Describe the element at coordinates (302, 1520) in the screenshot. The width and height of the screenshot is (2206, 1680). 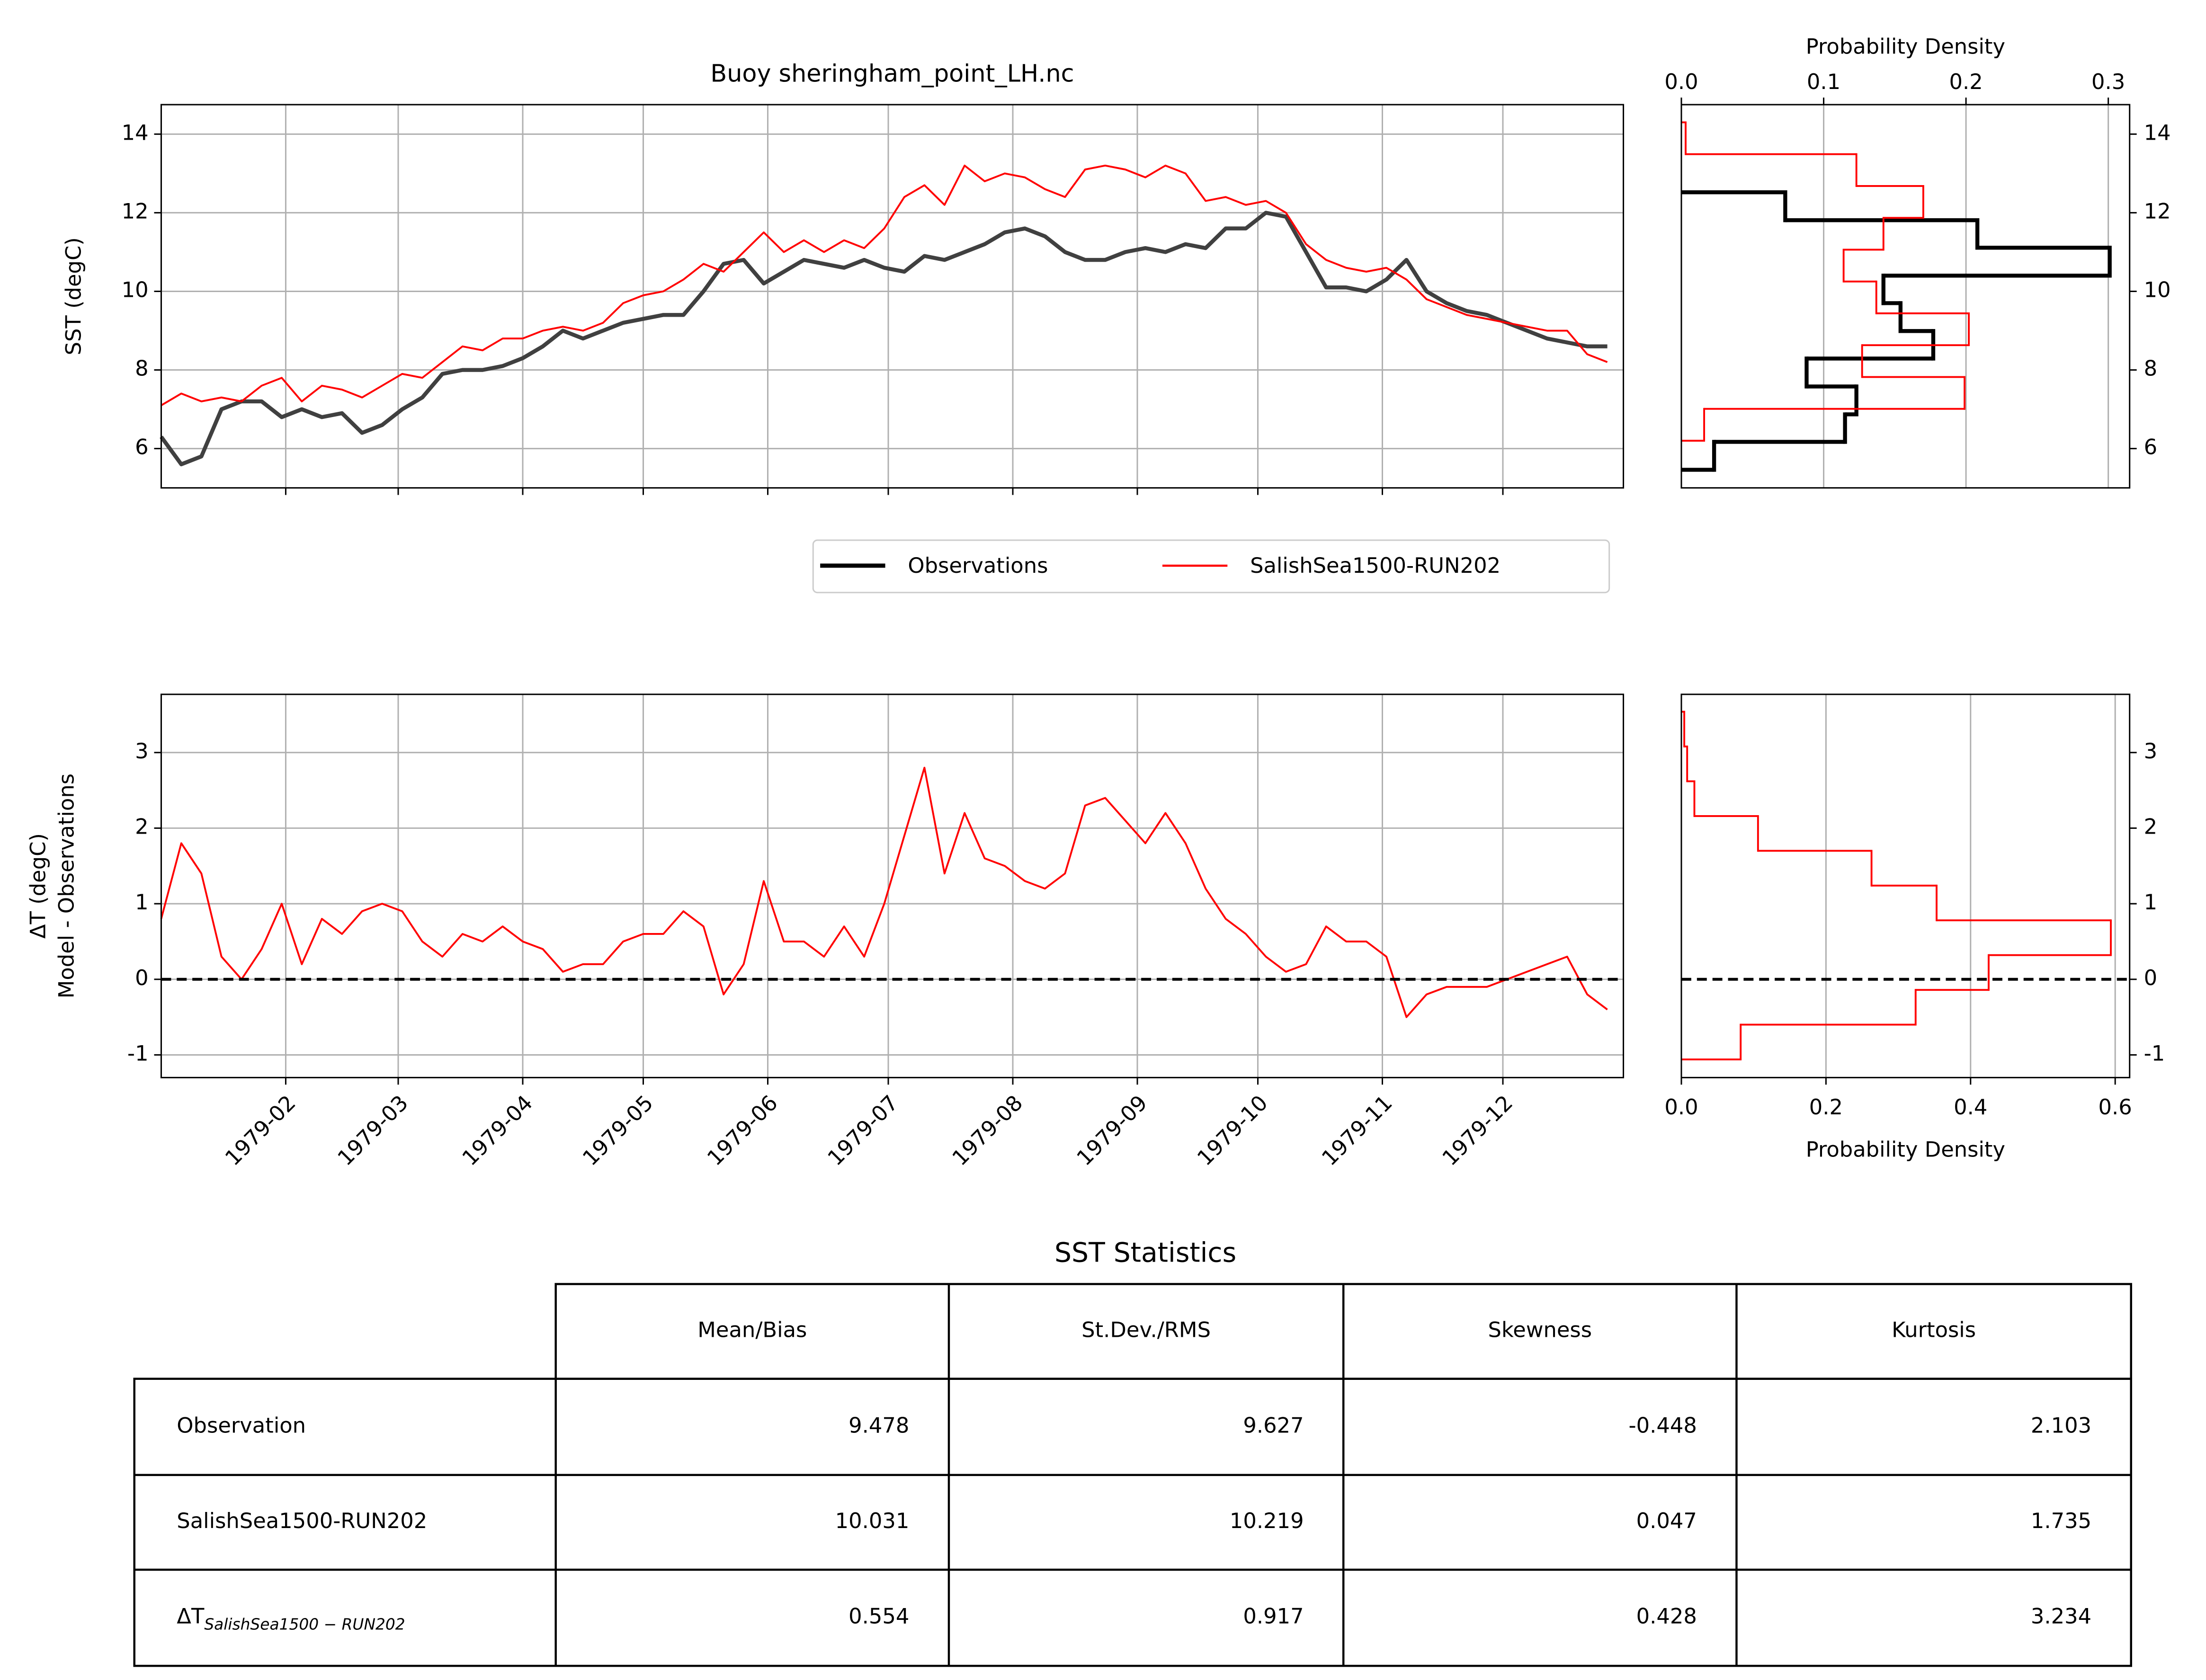
I see `row-label: SalishSea1500-RUN202` at that location.